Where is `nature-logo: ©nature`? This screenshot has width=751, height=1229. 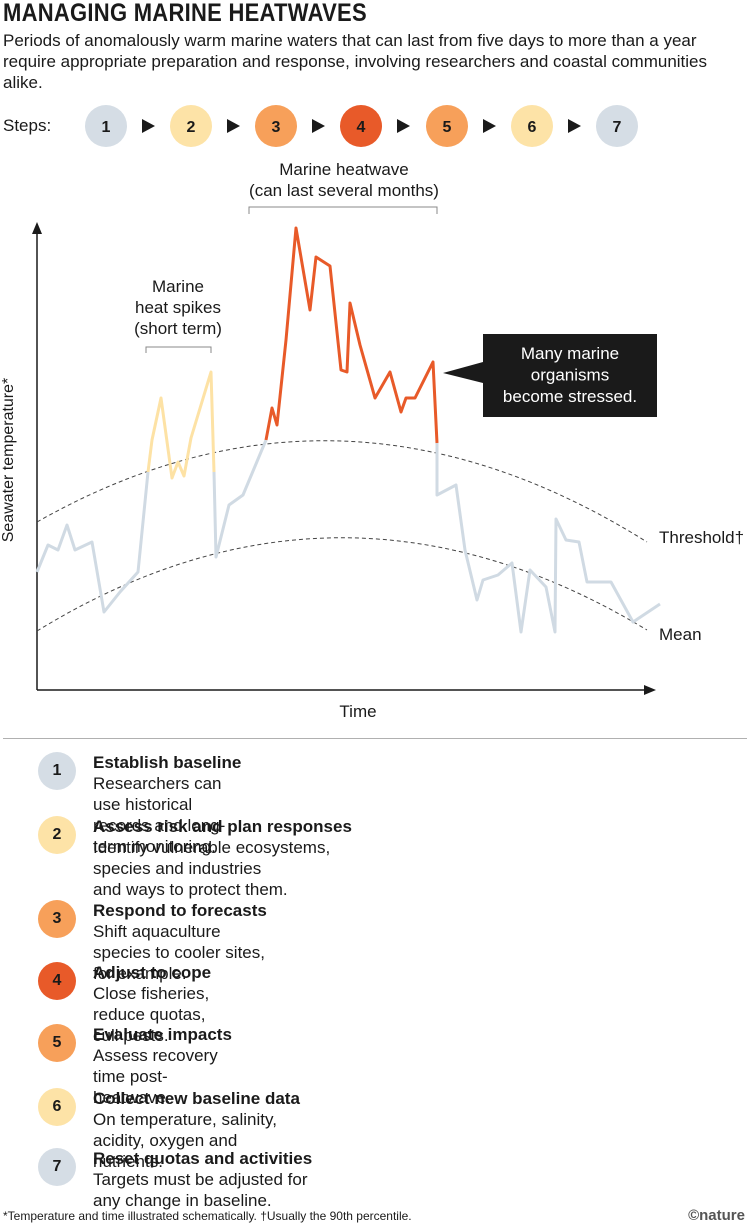
nature-logo: ©nature is located at coordinates (716, 1215).